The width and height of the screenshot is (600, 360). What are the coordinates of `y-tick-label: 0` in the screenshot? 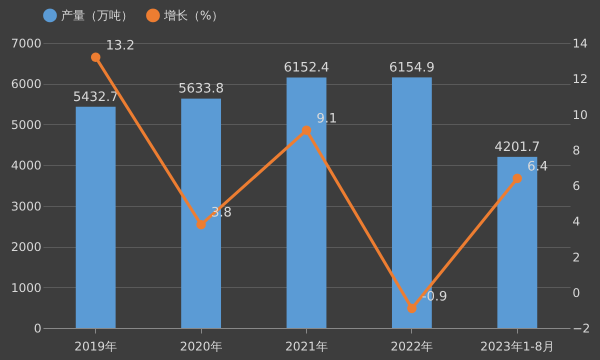 It's located at (38, 329).